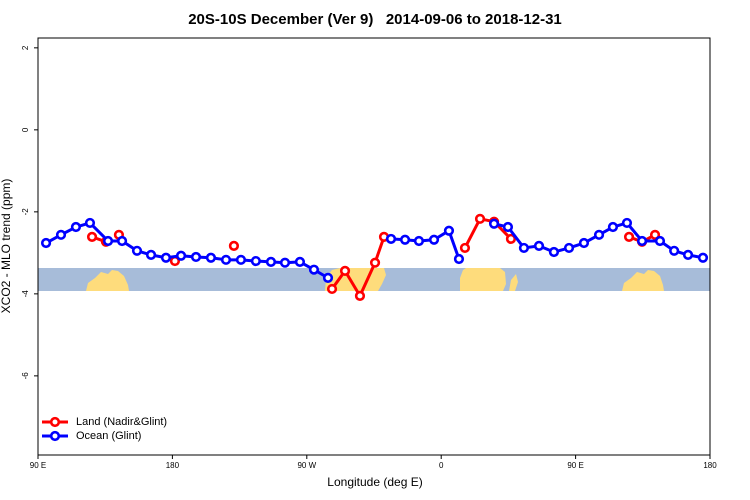 The width and height of the screenshot is (750, 500). Describe the element at coordinates (25, 212) in the screenshot. I see `y-tick-label: -2` at that location.